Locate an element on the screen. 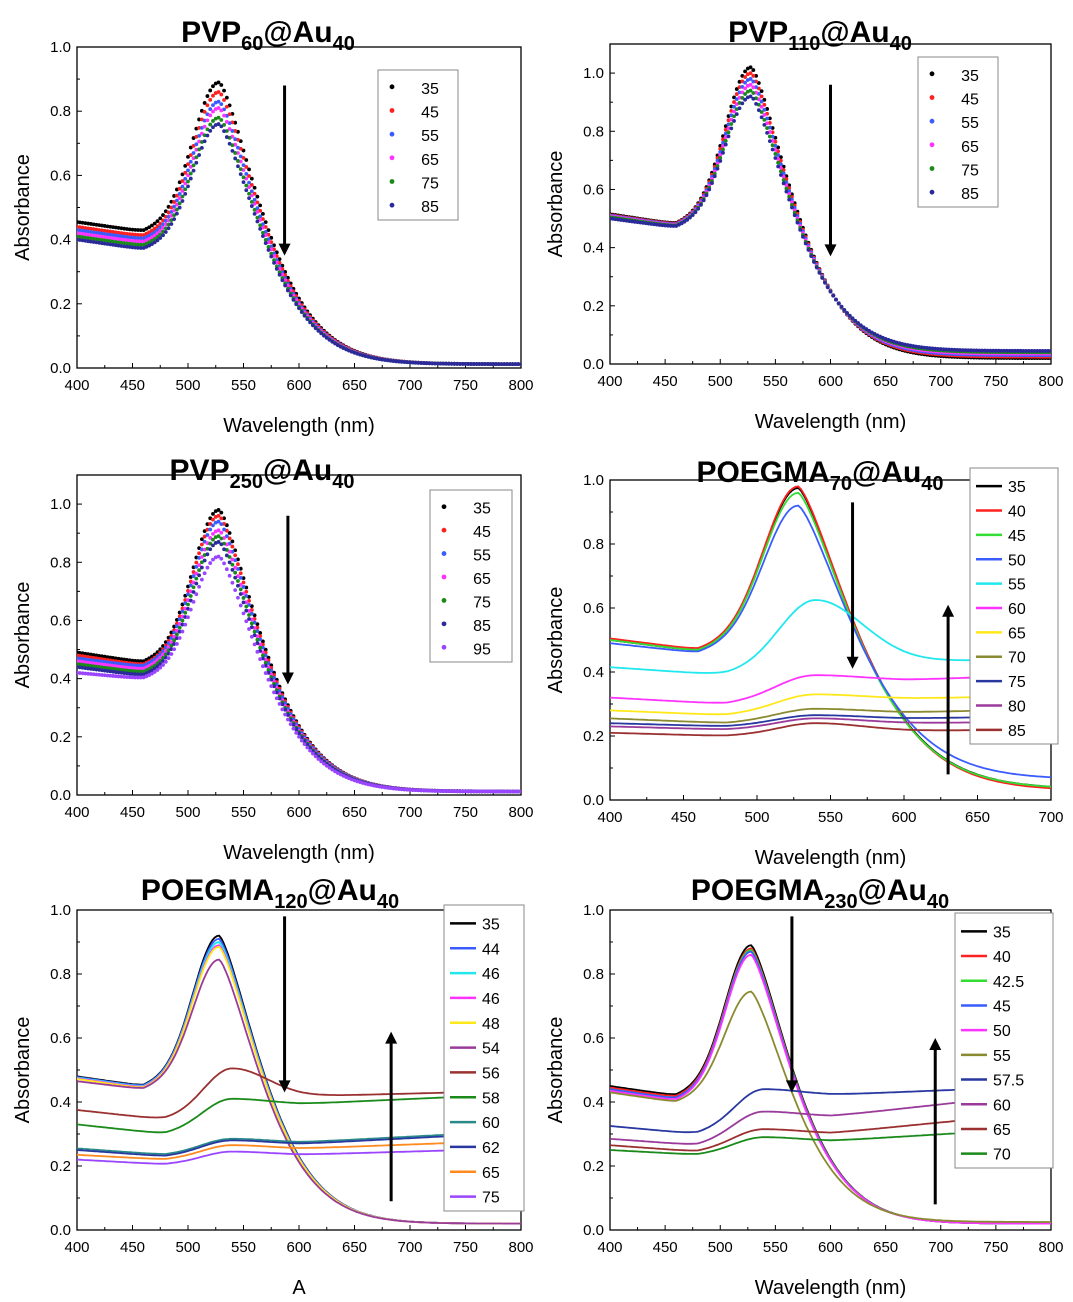 Image resolution: width=1073 pixels, height=1302 pixels. legend-label: 35 is located at coordinates (1017, 487).